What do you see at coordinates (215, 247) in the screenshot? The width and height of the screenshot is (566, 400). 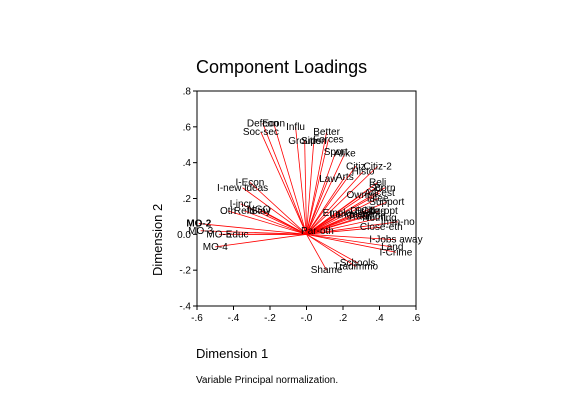 I see `point-label: MO-4` at bounding box center [215, 247].